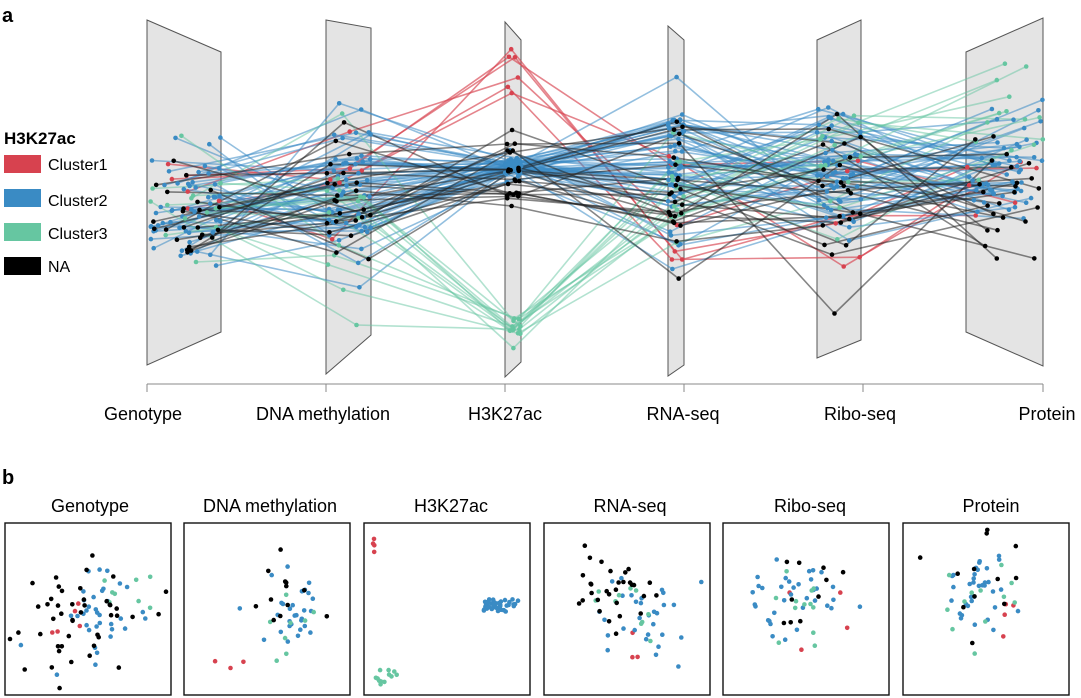 The image size is (1081, 698). I want to click on embedding-point-h3k27ac-cluster1, so click(374, 552).